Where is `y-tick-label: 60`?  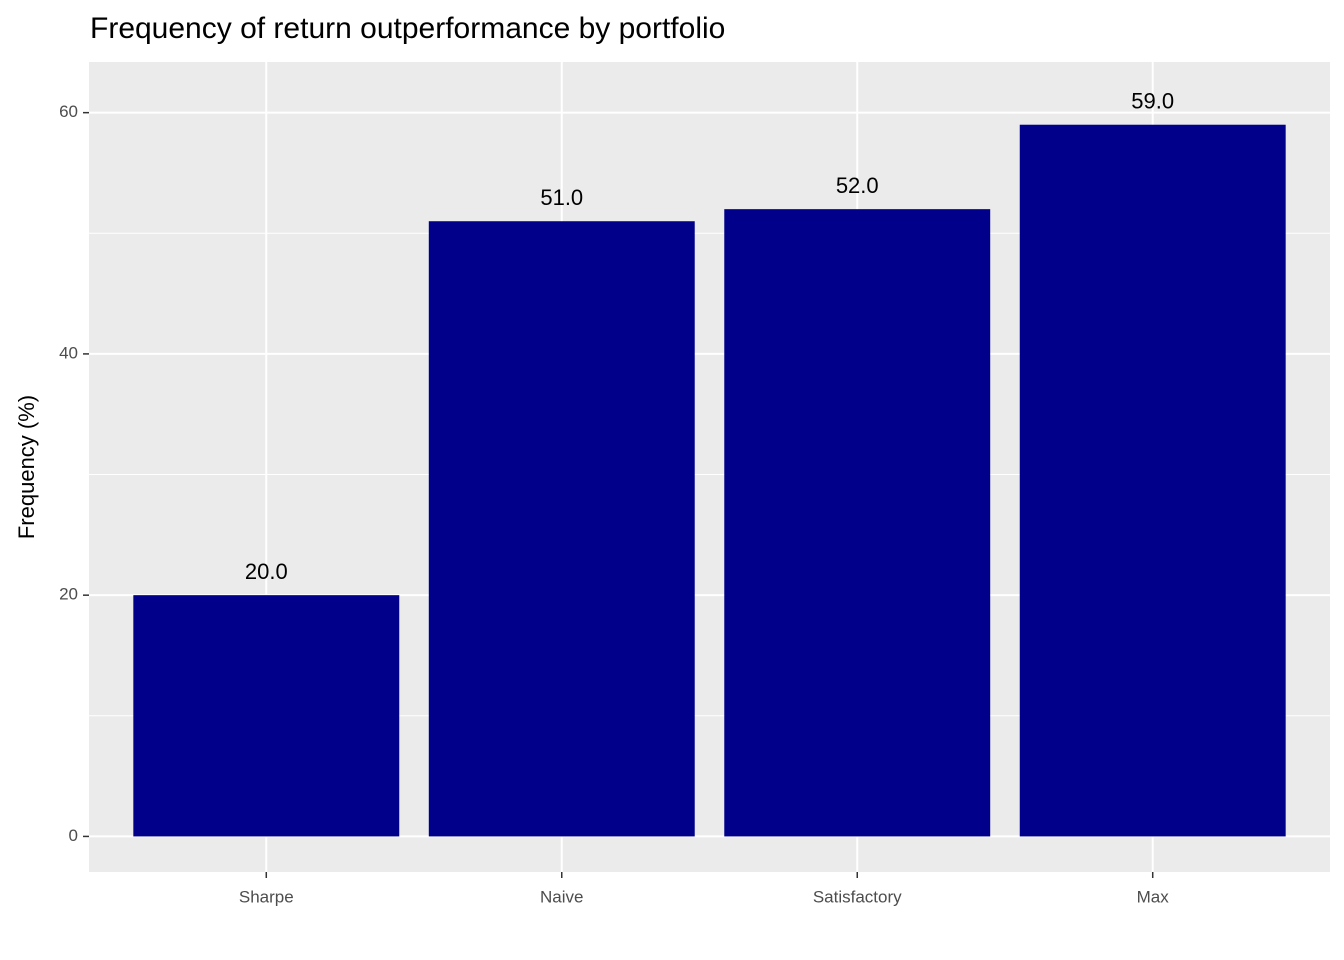
y-tick-label: 60 is located at coordinates (68, 111).